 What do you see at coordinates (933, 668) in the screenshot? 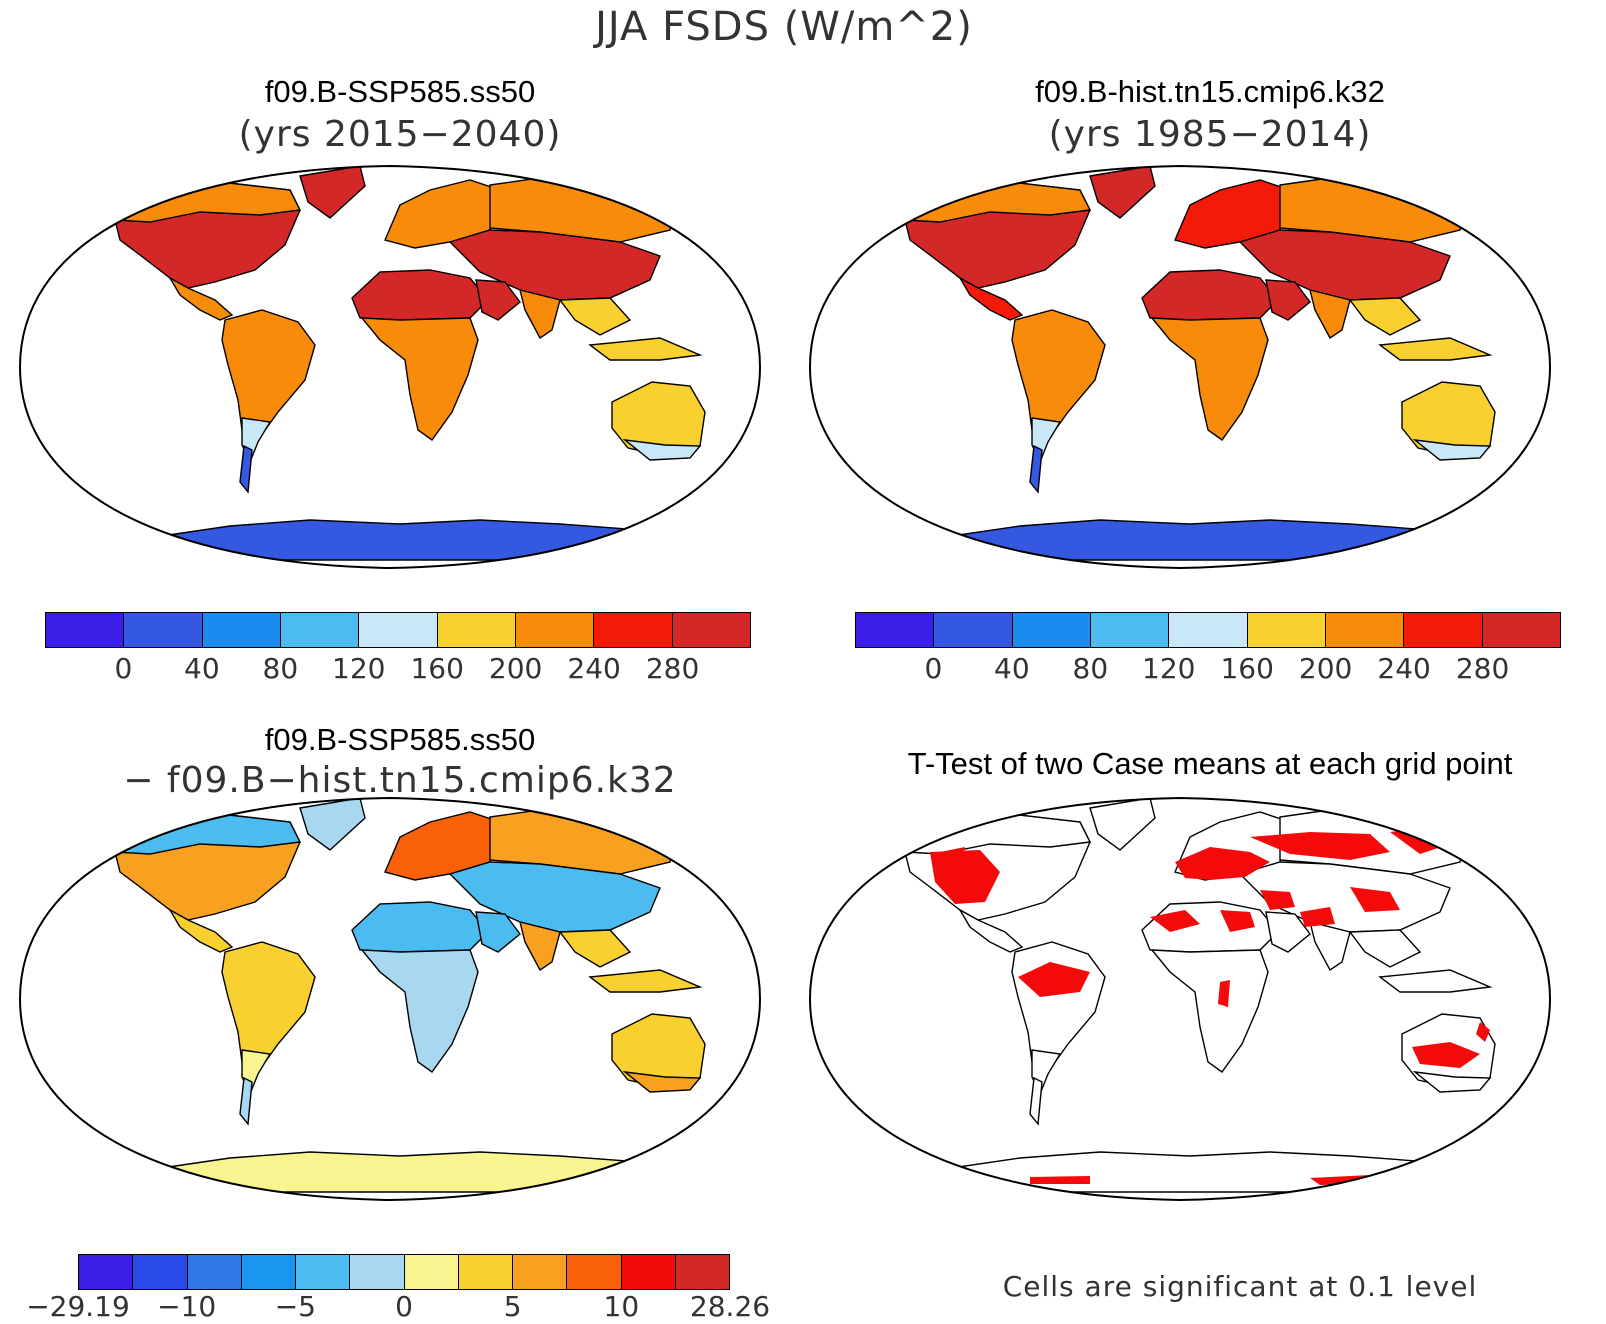
I see `colorbar-tick-label: 0` at bounding box center [933, 668].